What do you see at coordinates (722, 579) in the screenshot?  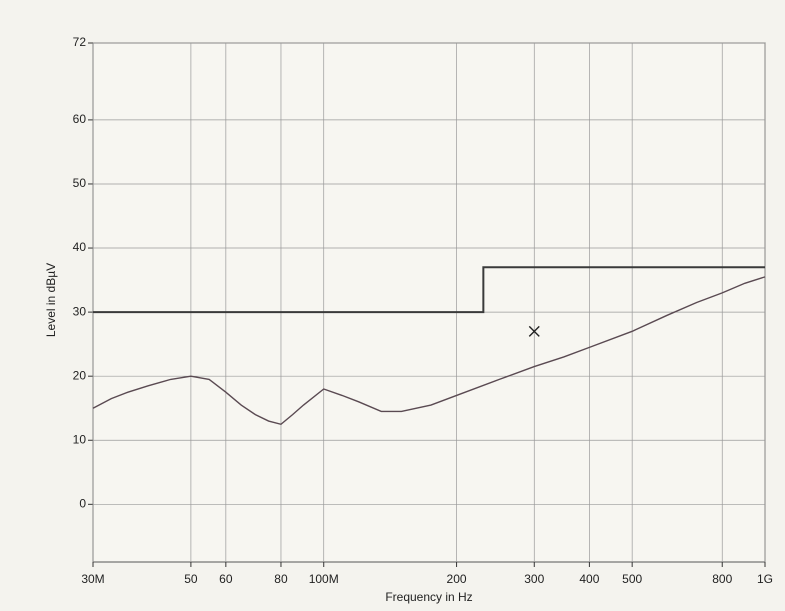 I see `x-tick-label: 800` at bounding box center [722, 579].